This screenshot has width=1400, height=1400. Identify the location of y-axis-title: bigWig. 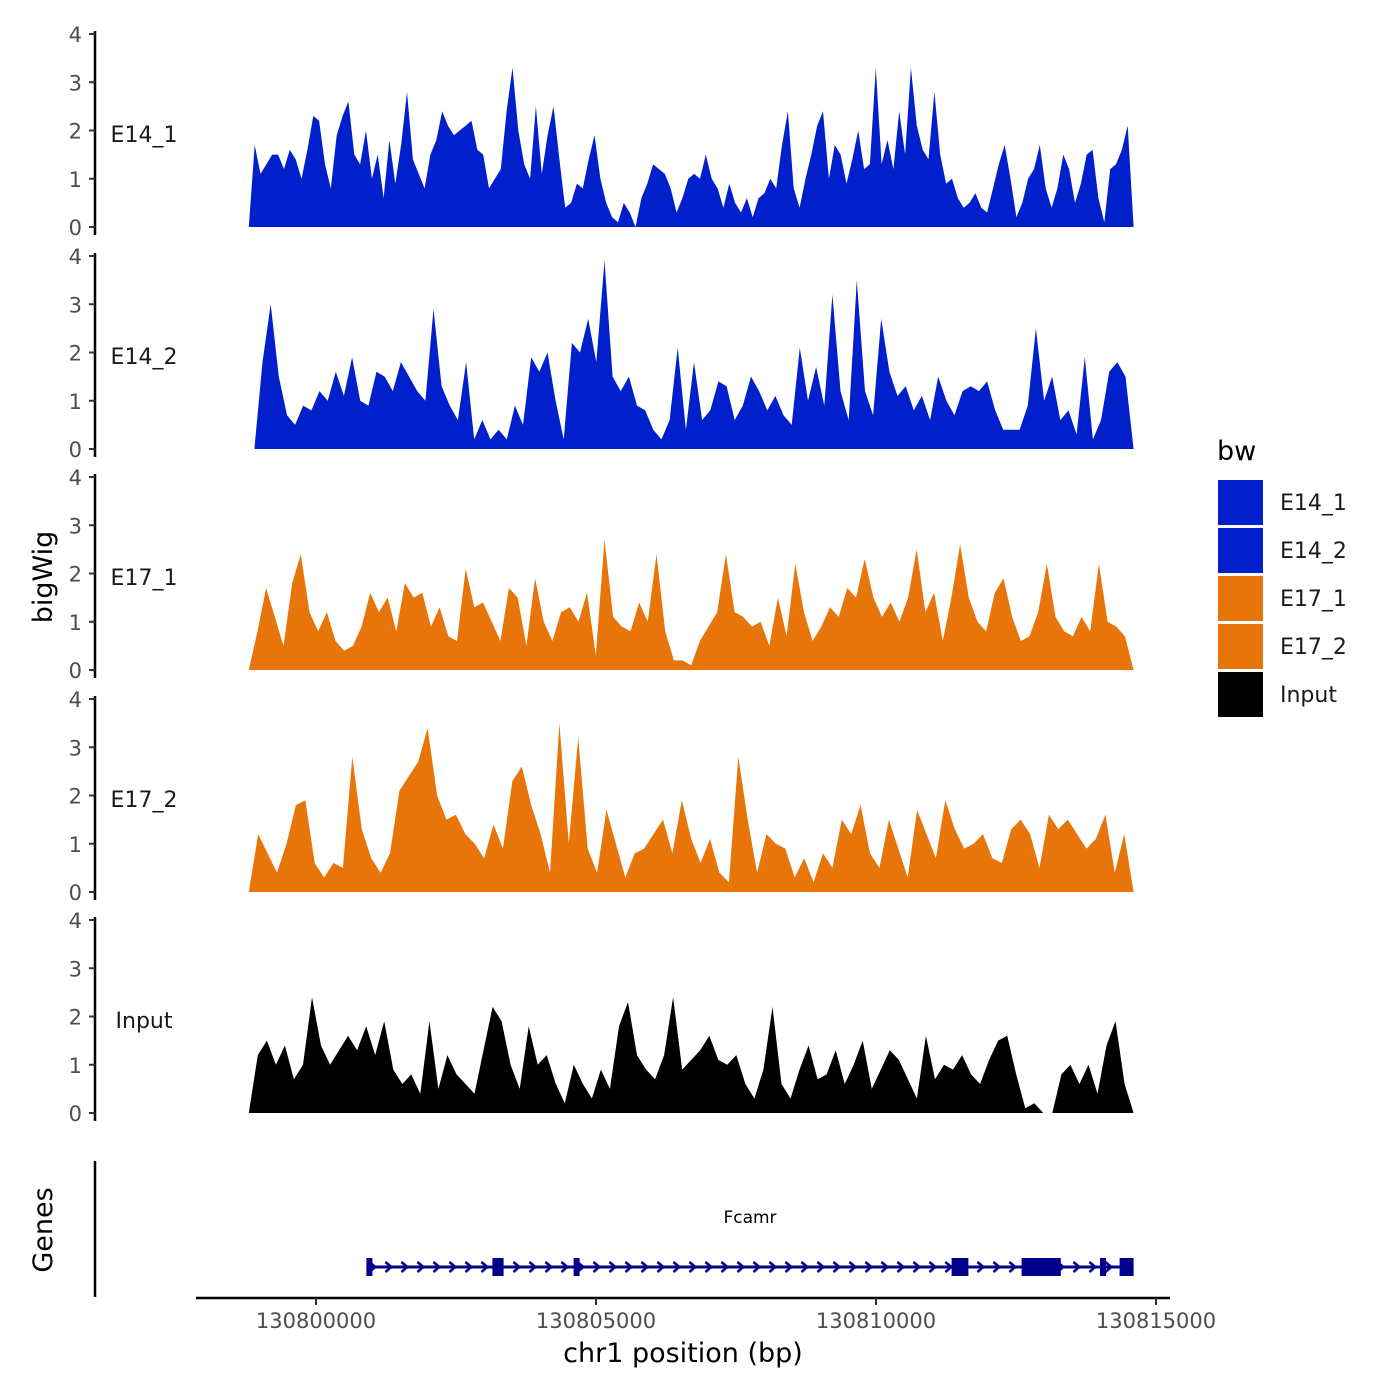
(43, 577).